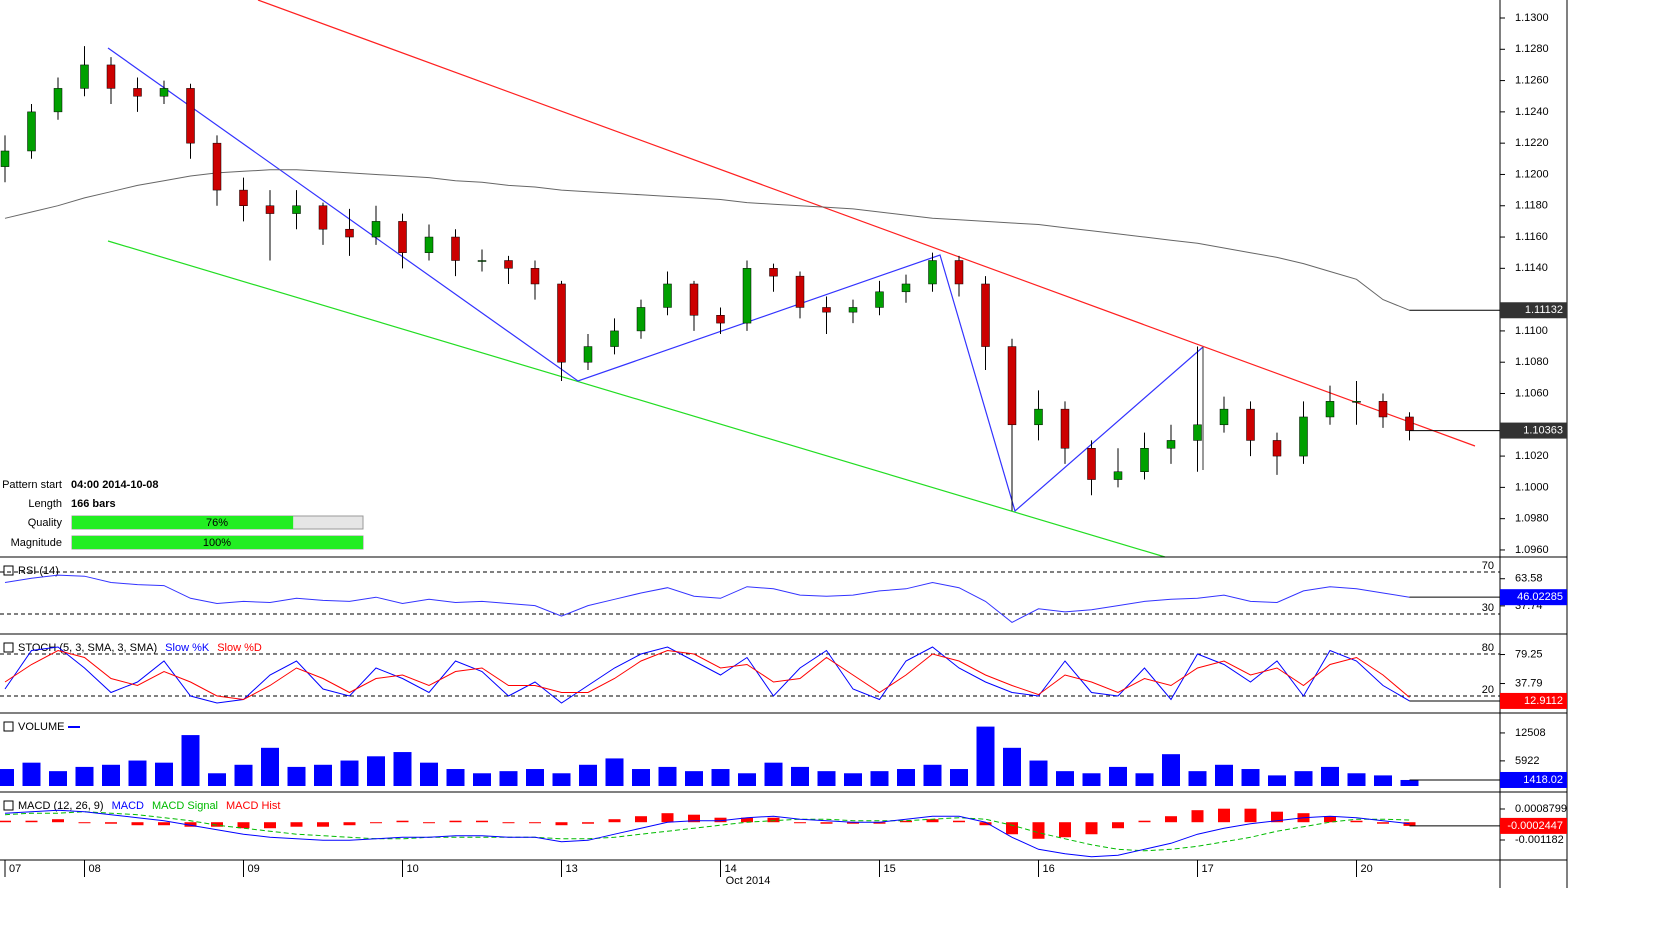 The height and width of the screenshot is (937, 1655). What do you see at coordinates (45, 504) in the screenshot?
I see `info-label: Length` at bounding box center [45, 504].